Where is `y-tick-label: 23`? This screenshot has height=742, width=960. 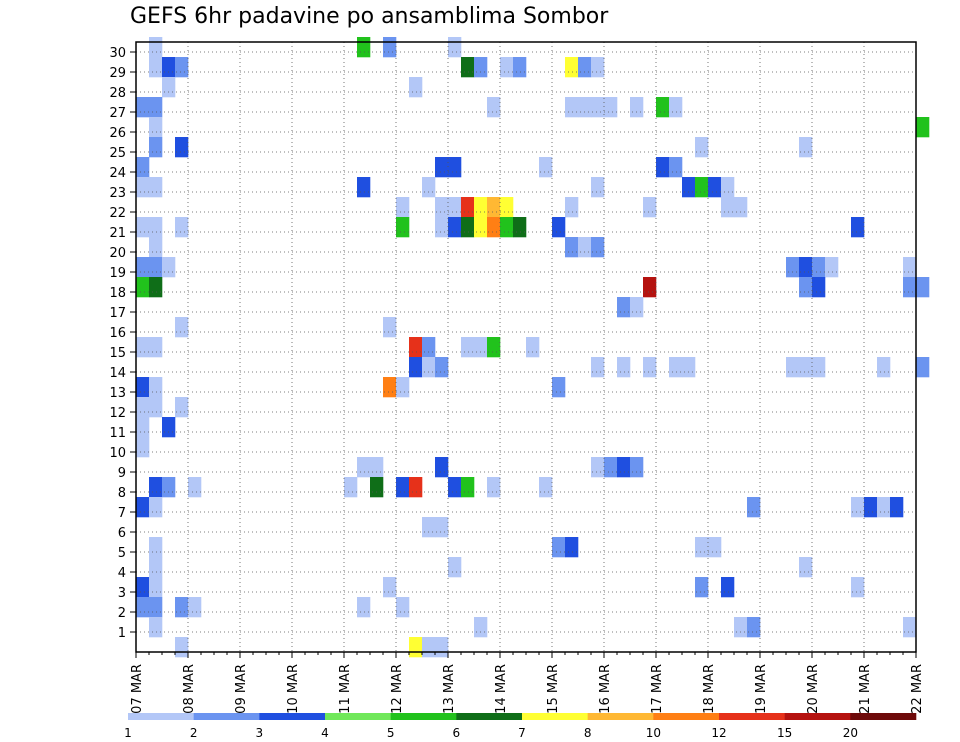
y-tick-label: 23 is located at coordinates (117, 193).